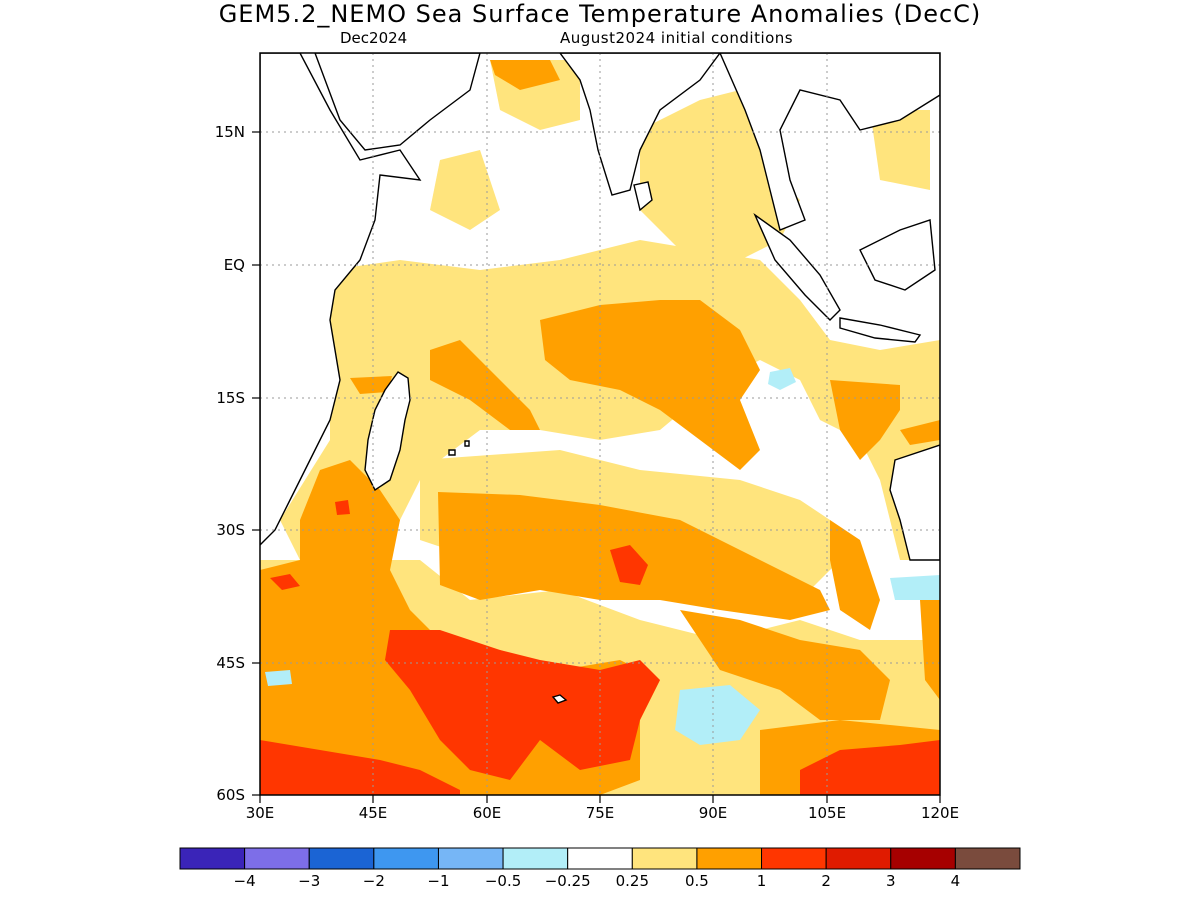  Describe the element at coordinates (503, 881) in the screenshot. I see `colorbar-label: −0.5` at that location.